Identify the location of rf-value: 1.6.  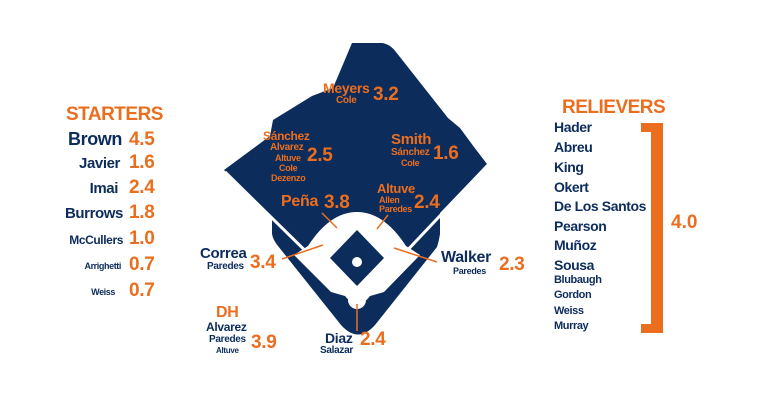
(446, 153).